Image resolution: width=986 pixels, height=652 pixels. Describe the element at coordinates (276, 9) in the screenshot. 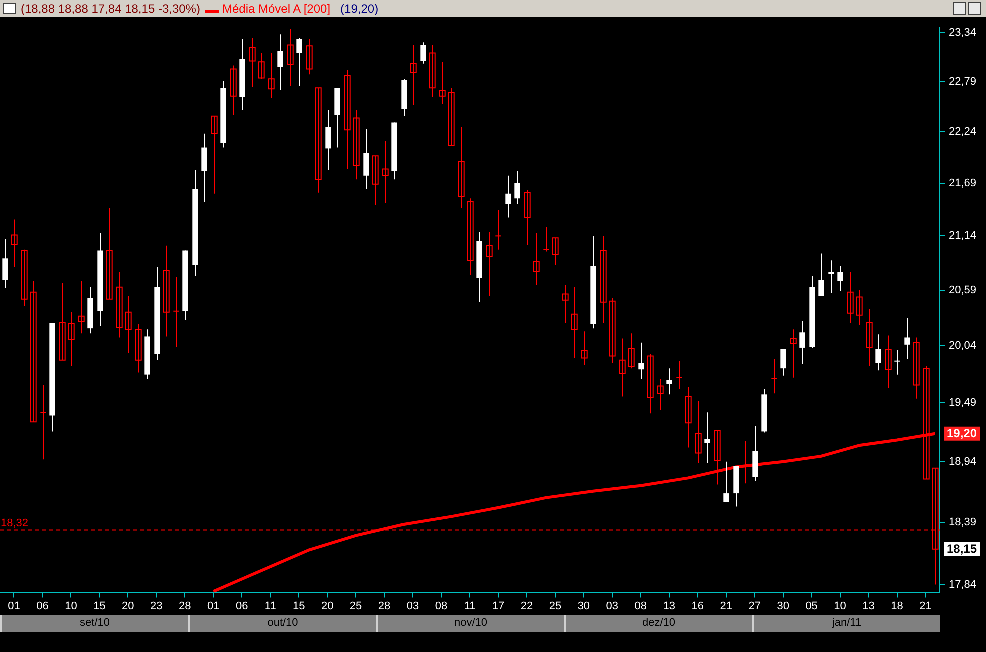

I see `legend-label: Média Móvel A [200]` at that location.